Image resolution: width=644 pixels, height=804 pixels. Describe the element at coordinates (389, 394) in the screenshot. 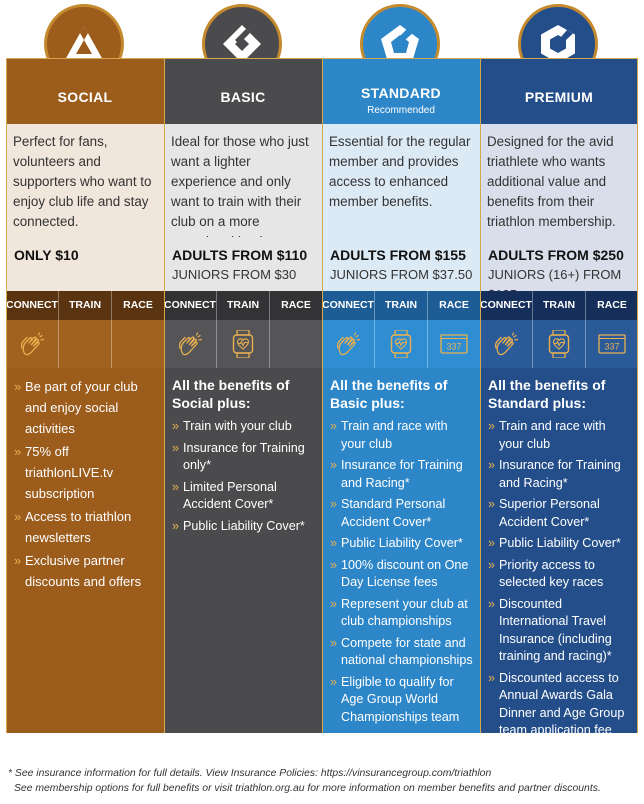

I see `benefits-lead: All the benefits of Basic plus:` at that location.